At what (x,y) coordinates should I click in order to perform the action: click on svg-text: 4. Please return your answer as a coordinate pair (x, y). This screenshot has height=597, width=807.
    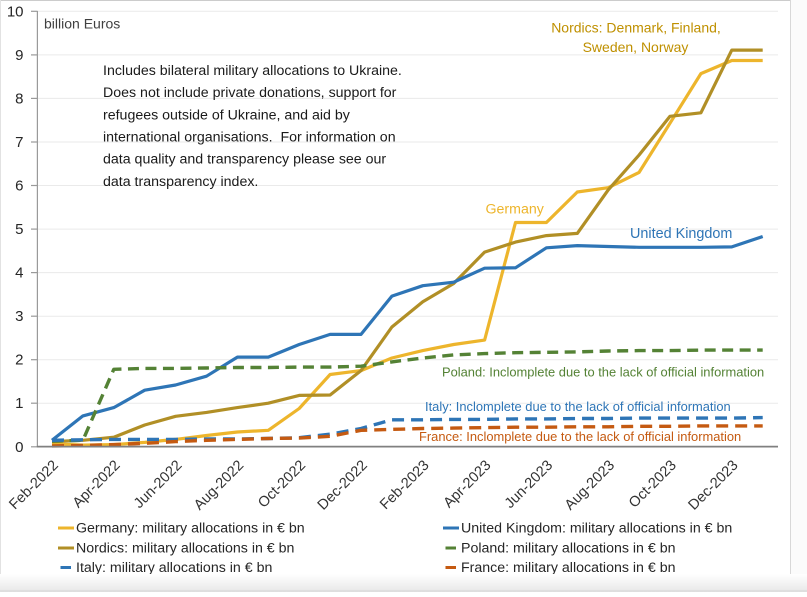
    Looking at the image, I should click on (19, 273).